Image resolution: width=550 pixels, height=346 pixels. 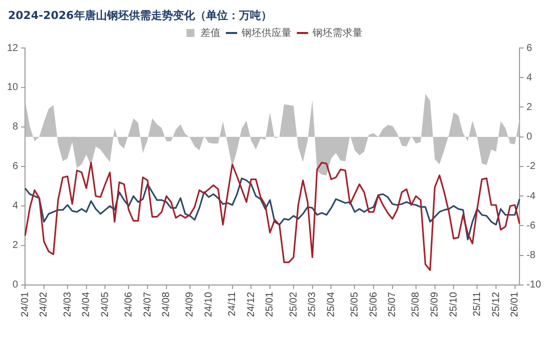 What do you see at coordinates (312, 305) in the screenshot?
I see `x-tick-label: 25/03` at bounding box center [312, 305].